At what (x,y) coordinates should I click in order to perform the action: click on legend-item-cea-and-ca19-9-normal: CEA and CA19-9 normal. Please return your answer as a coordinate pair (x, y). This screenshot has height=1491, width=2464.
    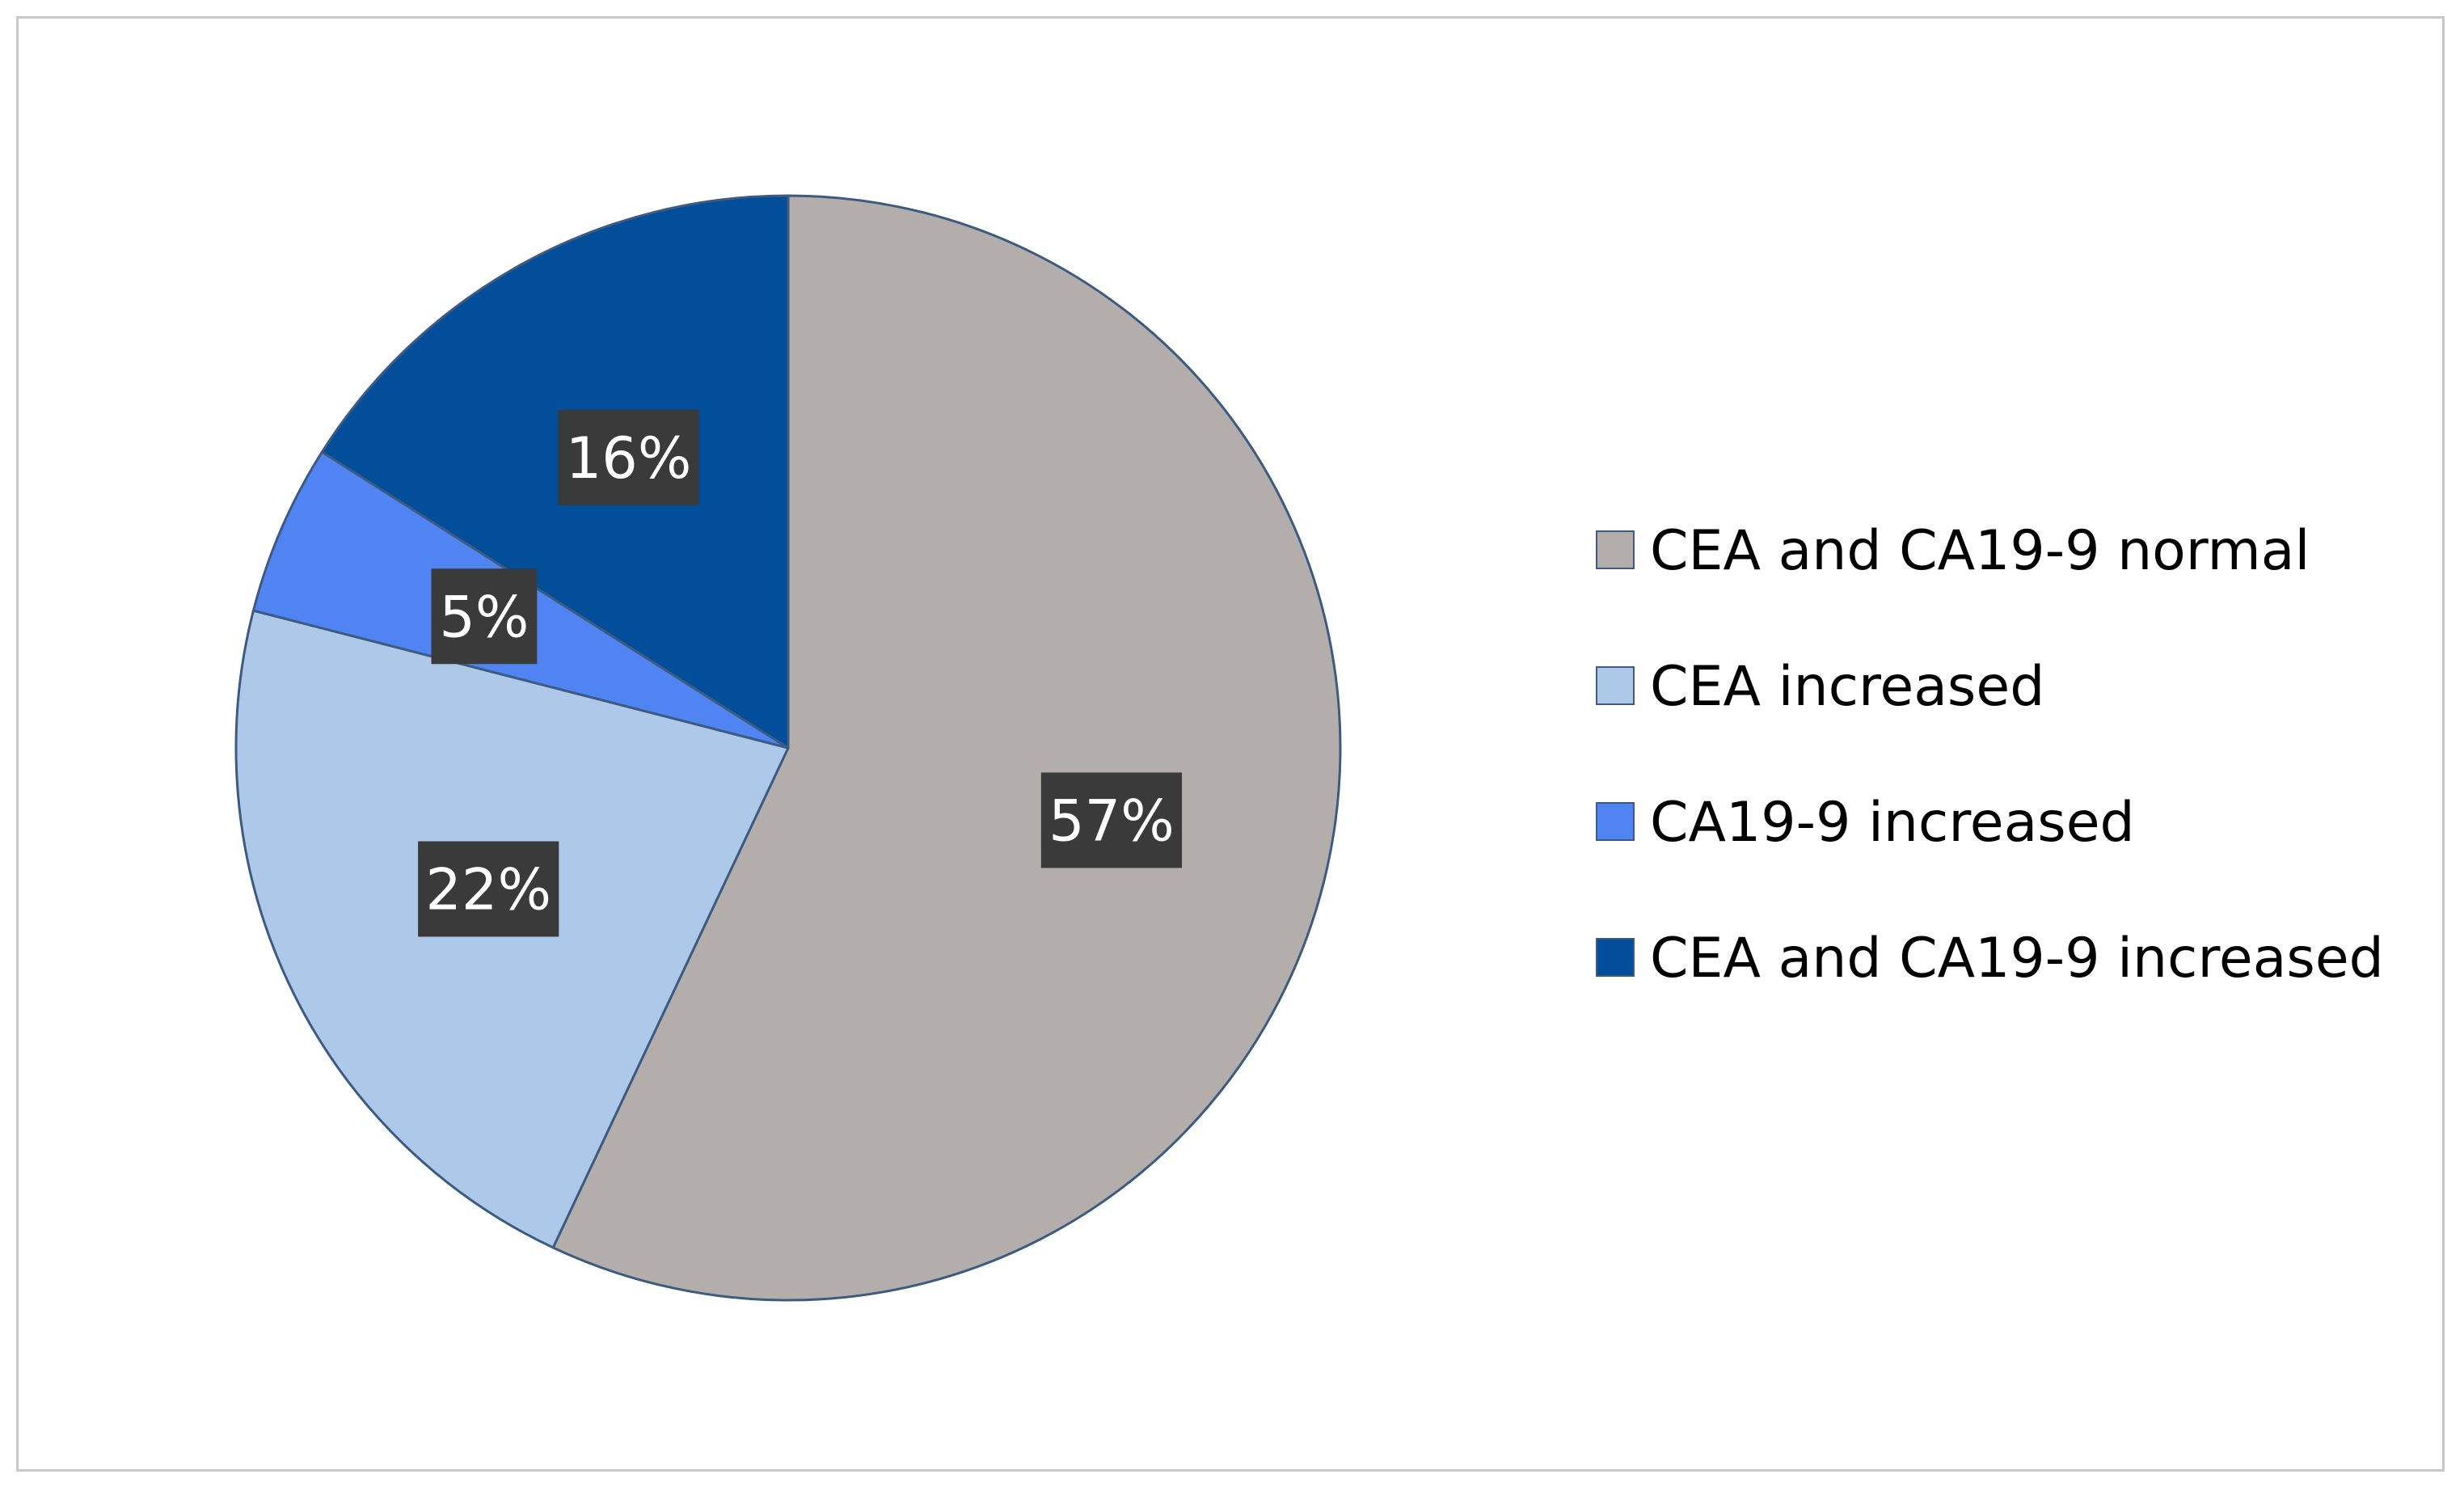
    Looking at the image, I should click on (1953, 551).